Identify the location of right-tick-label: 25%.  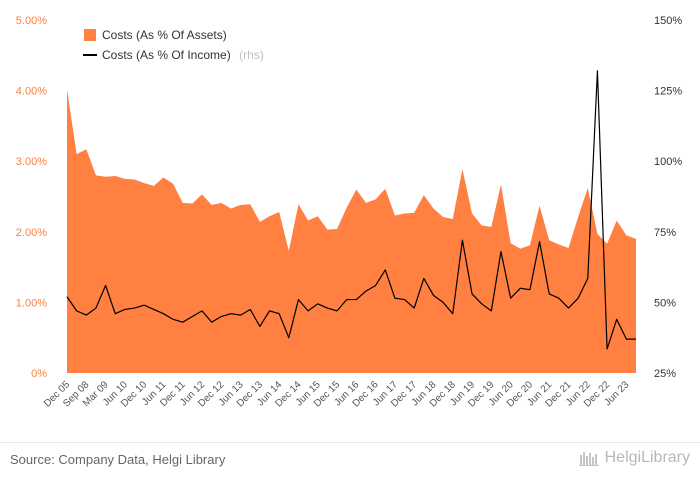
(665, 374).